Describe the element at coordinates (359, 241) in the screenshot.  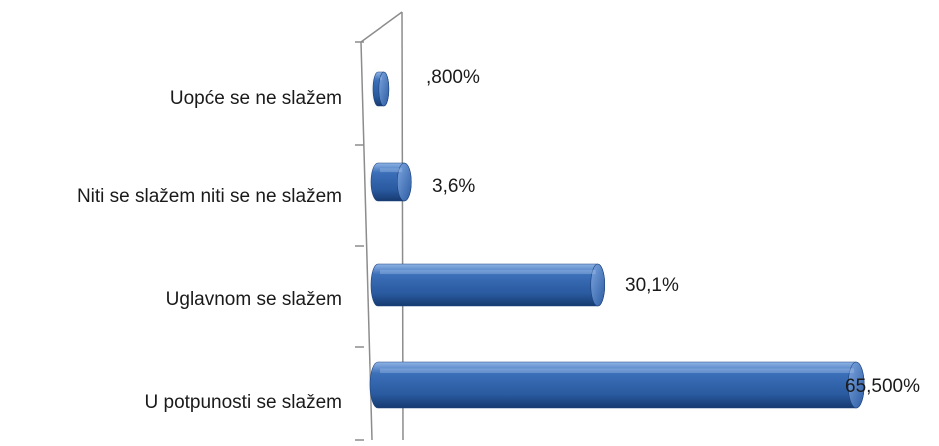
I see `axis-ticks` at that location.